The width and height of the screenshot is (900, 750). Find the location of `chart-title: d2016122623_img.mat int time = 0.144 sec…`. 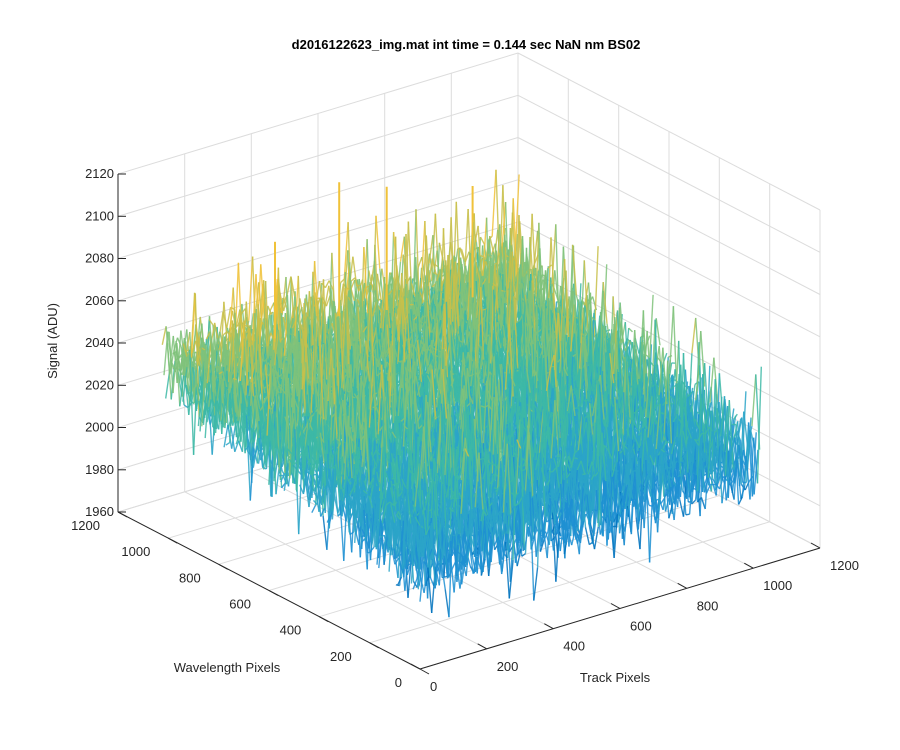

chart-title: d2016122623_img.mat int time = 0.144 sec… is located at coordinates (466, 44).